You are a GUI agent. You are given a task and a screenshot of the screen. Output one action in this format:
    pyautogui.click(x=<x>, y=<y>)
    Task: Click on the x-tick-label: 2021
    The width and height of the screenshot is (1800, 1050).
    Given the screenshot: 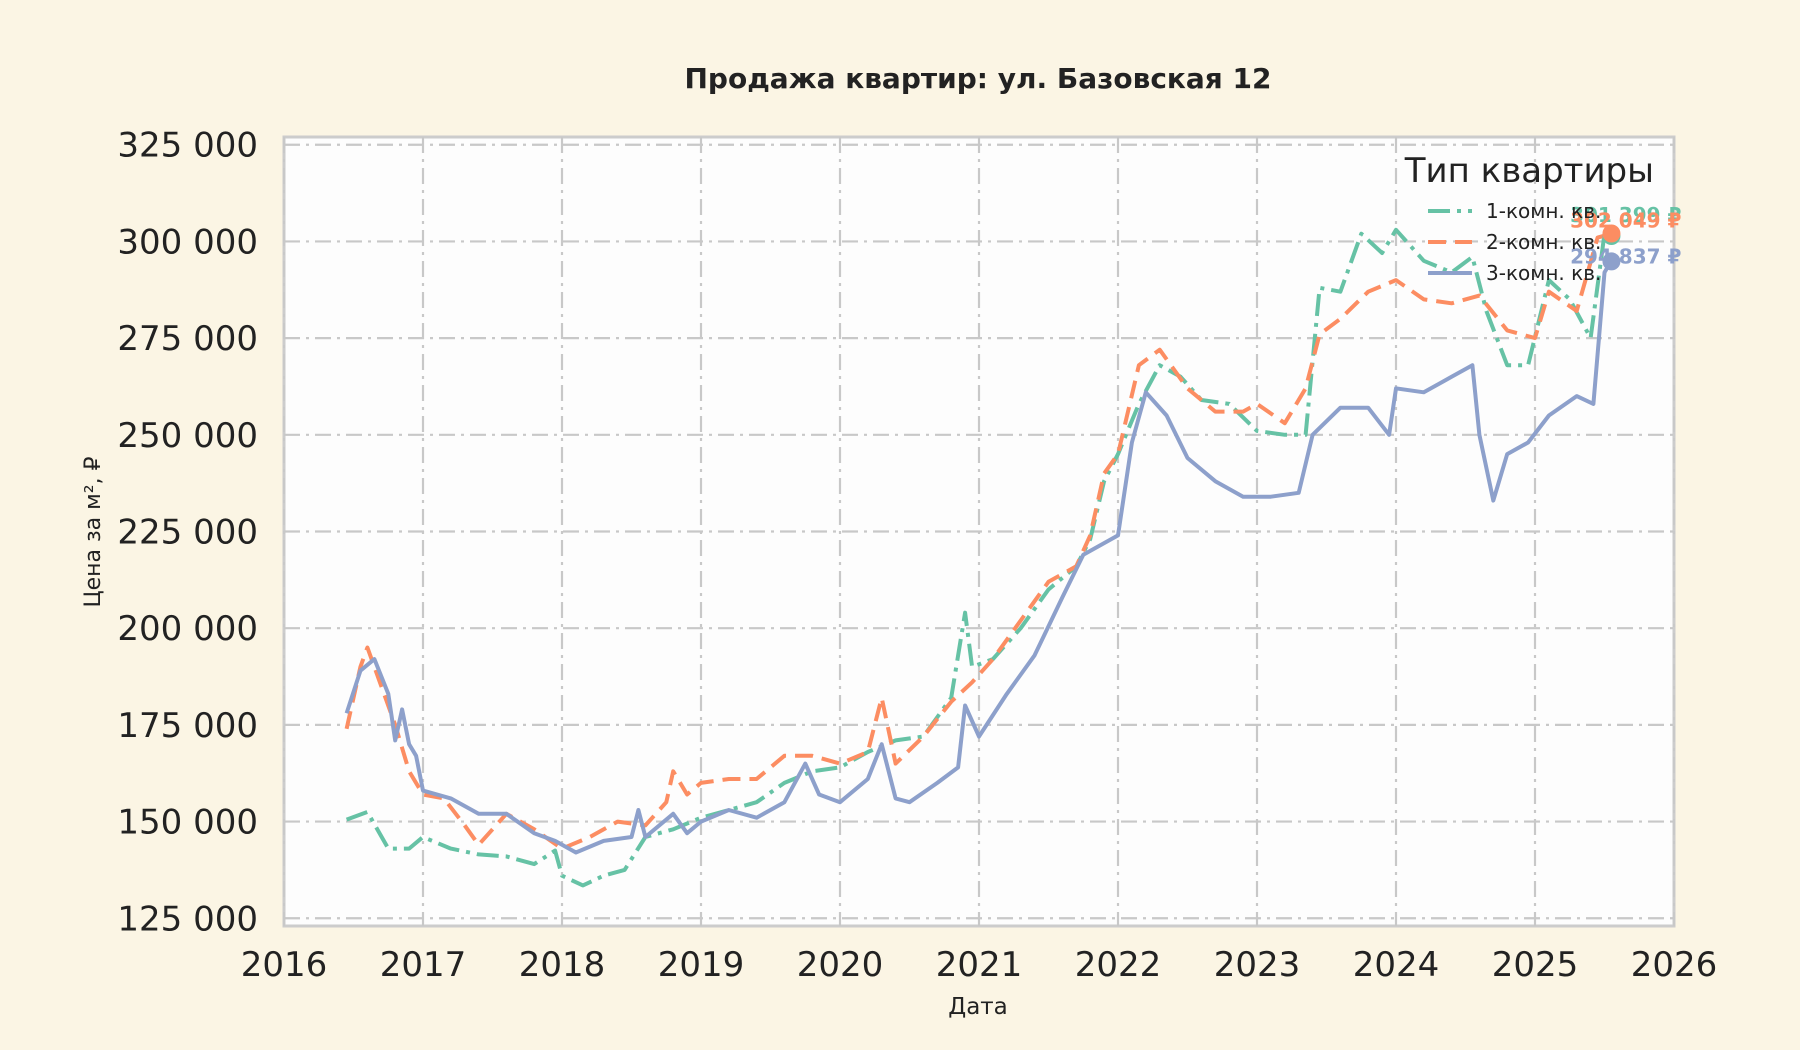 What is the action you would take?
    pyautogui.click(x=979, y=965)
    